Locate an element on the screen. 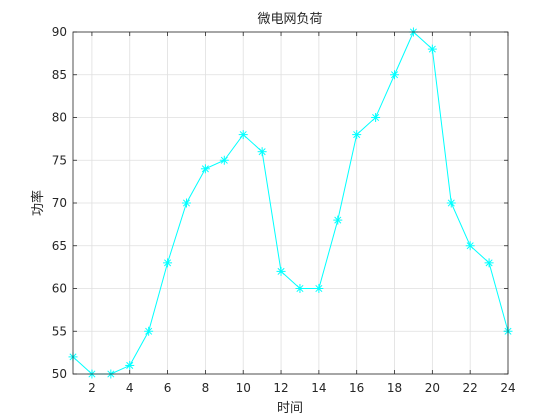  y-tick-label: 60 is located at coordinates (59, 289).